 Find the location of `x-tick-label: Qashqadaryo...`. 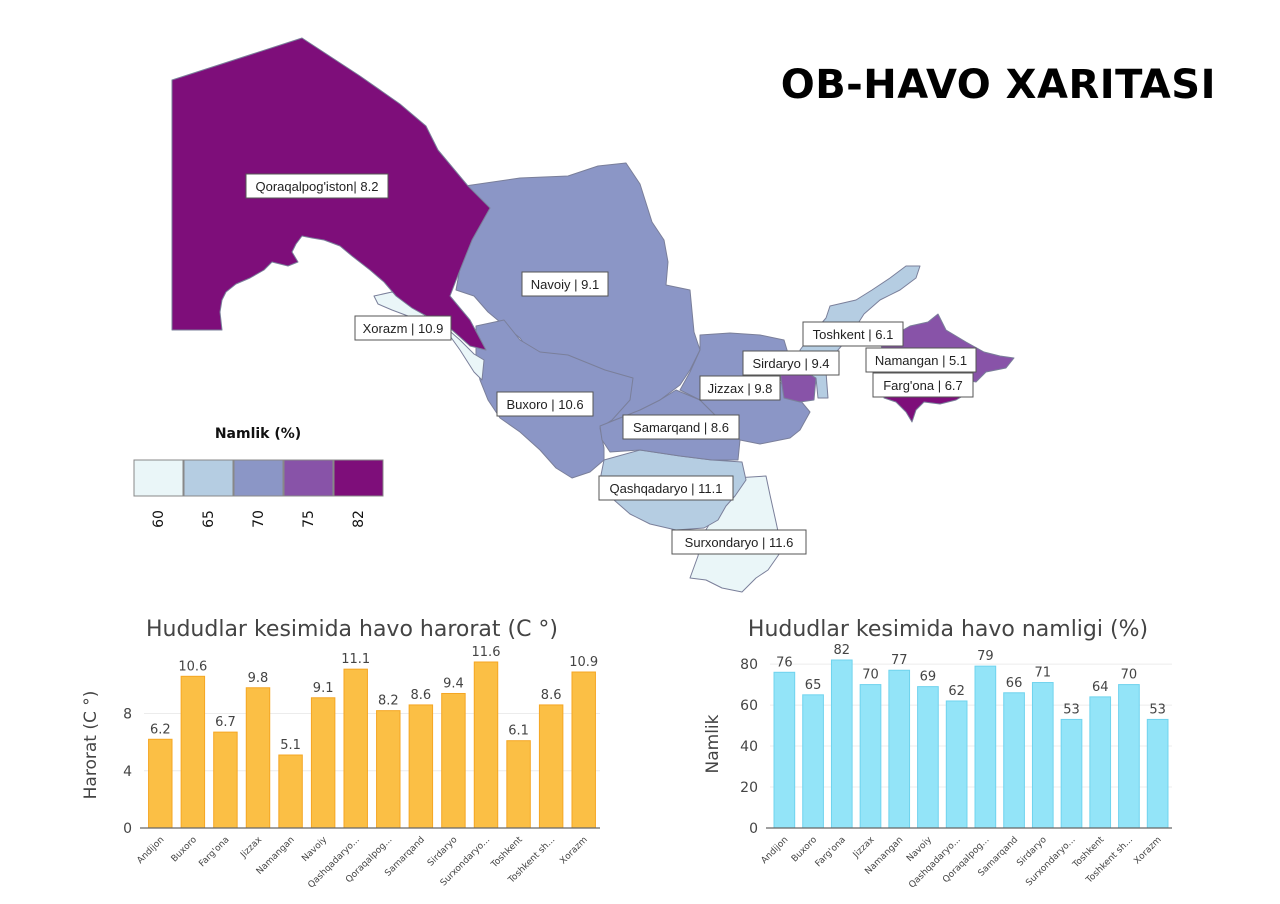

x-tick-label: Qashqadaryo... is located at coordinates (934, 862).